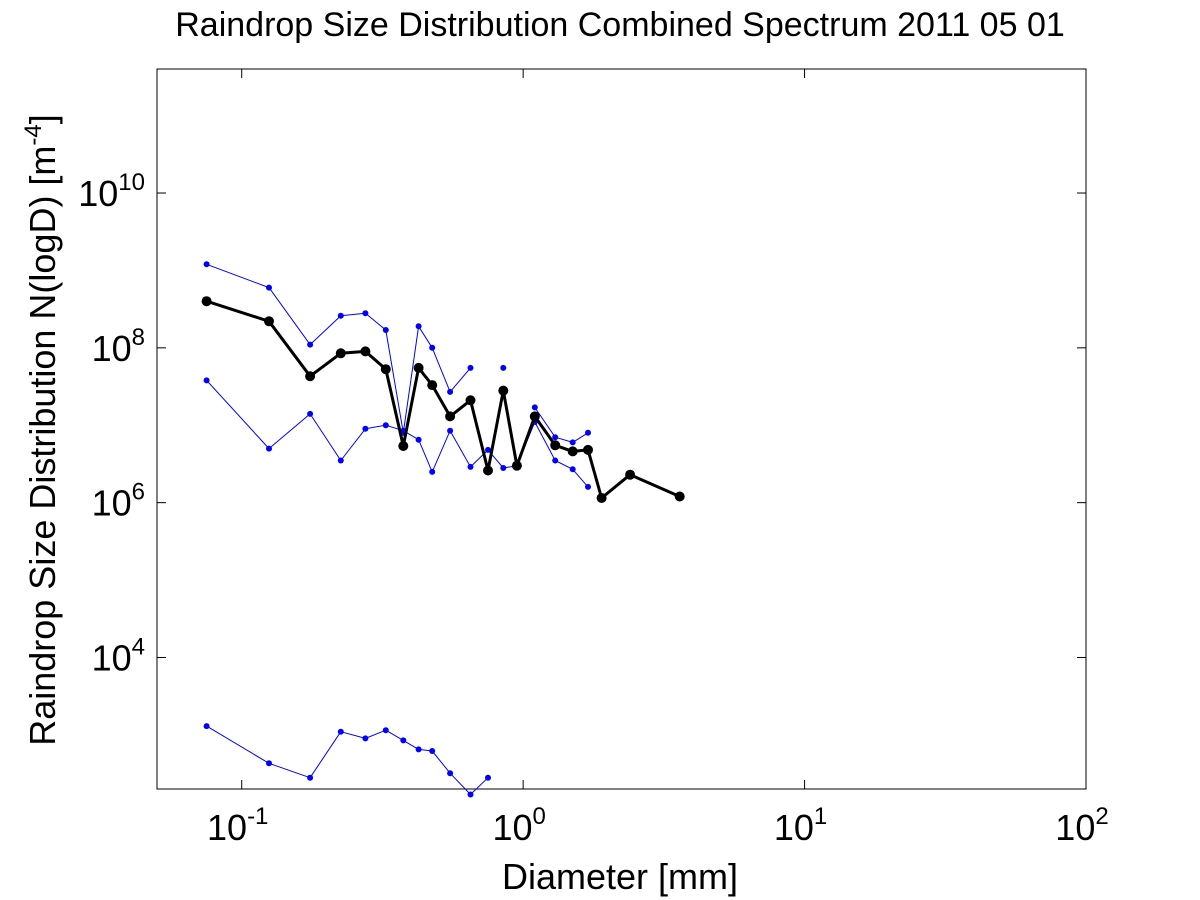  Describe the element at coordinates (620, 876) in the screenshot. I see `x-axis-label: Diameter [mm]` at that location.